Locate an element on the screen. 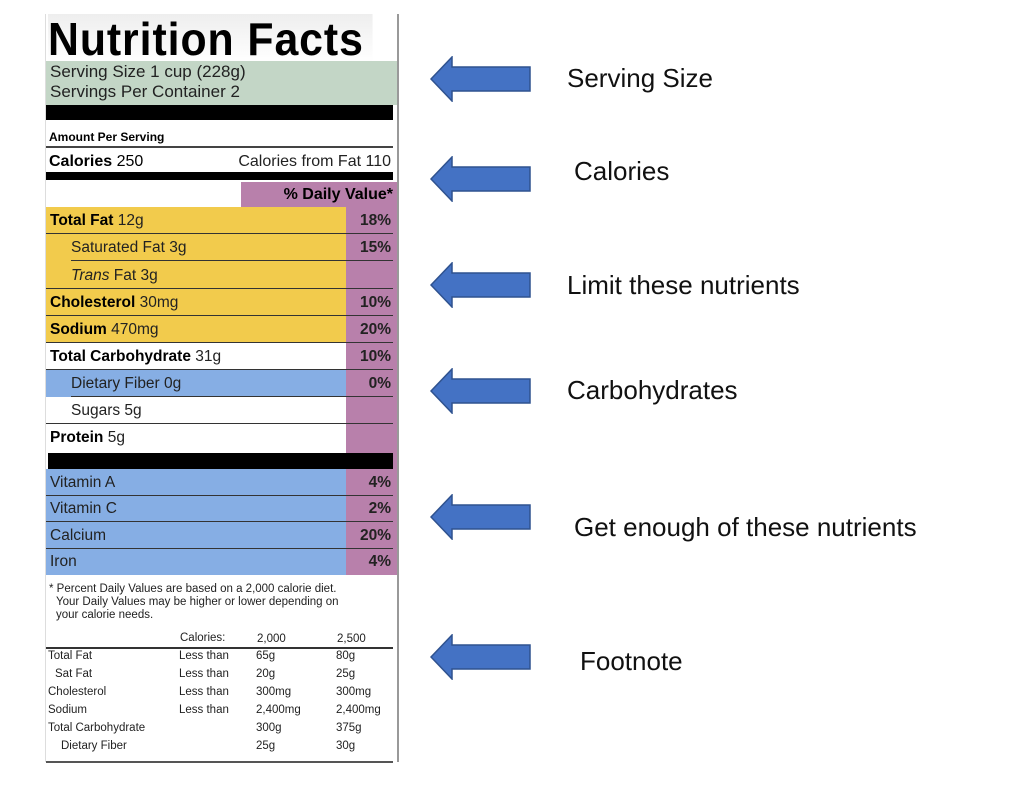  annotation-calories: Calories is located at coordinates (622, 171).